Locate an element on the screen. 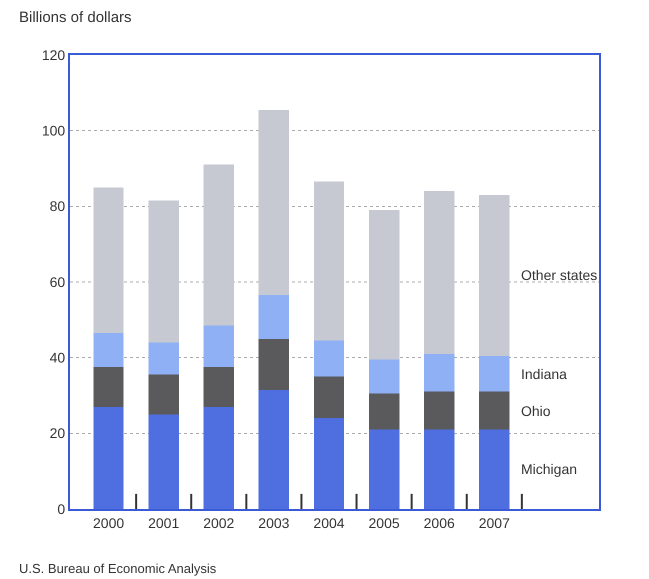  series-label: Other states is located at coordinates (559, 275).